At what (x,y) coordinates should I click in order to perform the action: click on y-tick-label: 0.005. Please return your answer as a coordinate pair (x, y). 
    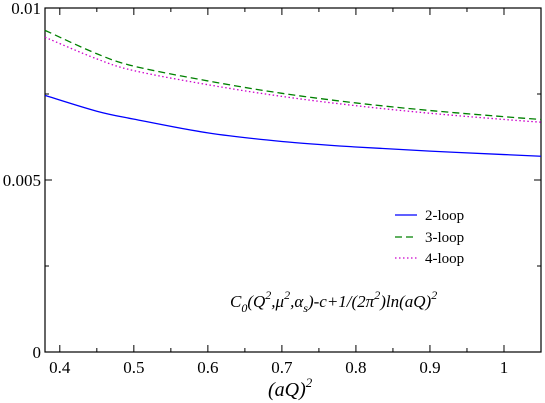
    Looking at the image, I should click on (22, 180).